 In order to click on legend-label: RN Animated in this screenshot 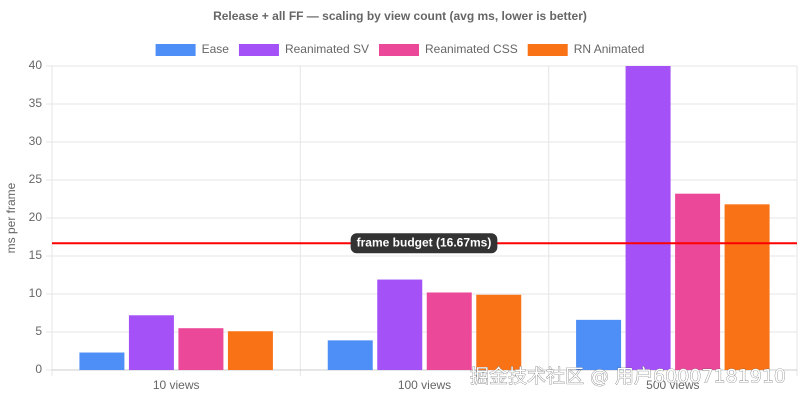, I will do `click(609, 49)`.